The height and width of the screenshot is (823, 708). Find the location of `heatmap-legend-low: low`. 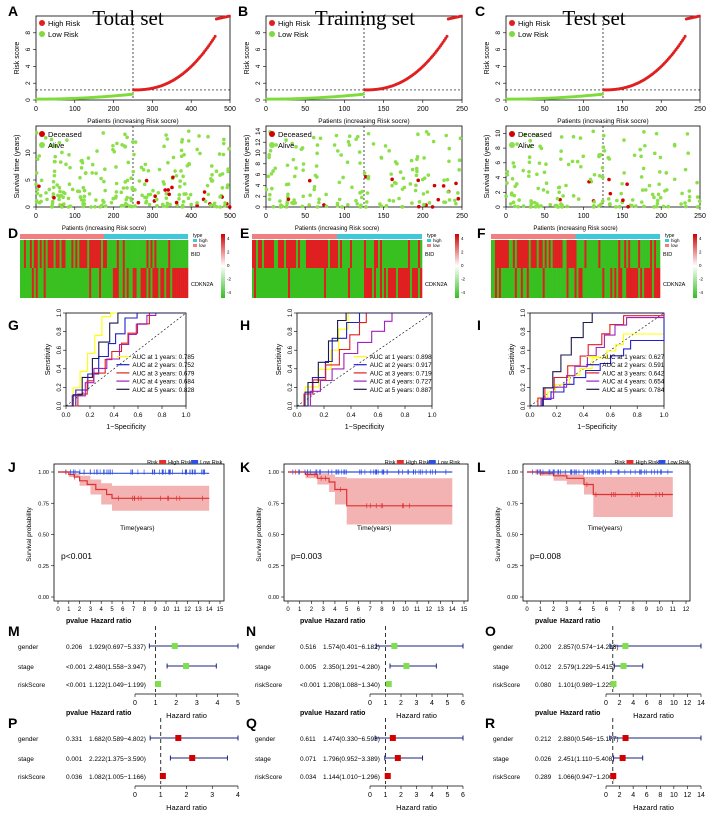

heatmap-legend-low: low is located at coordinates (203, 245).